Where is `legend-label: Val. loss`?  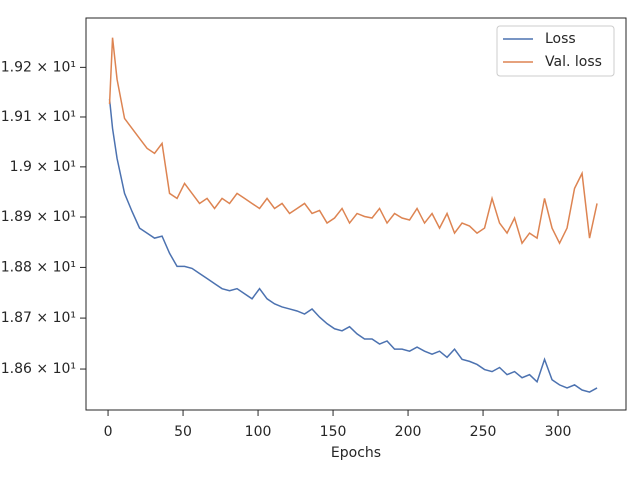 legend-label: Val. loss is located at coordinates (573, 62).